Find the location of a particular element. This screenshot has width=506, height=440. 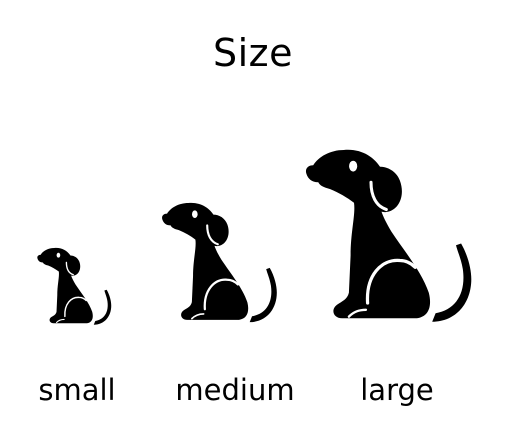

size-title: Size is located at coordinates (252, 53).